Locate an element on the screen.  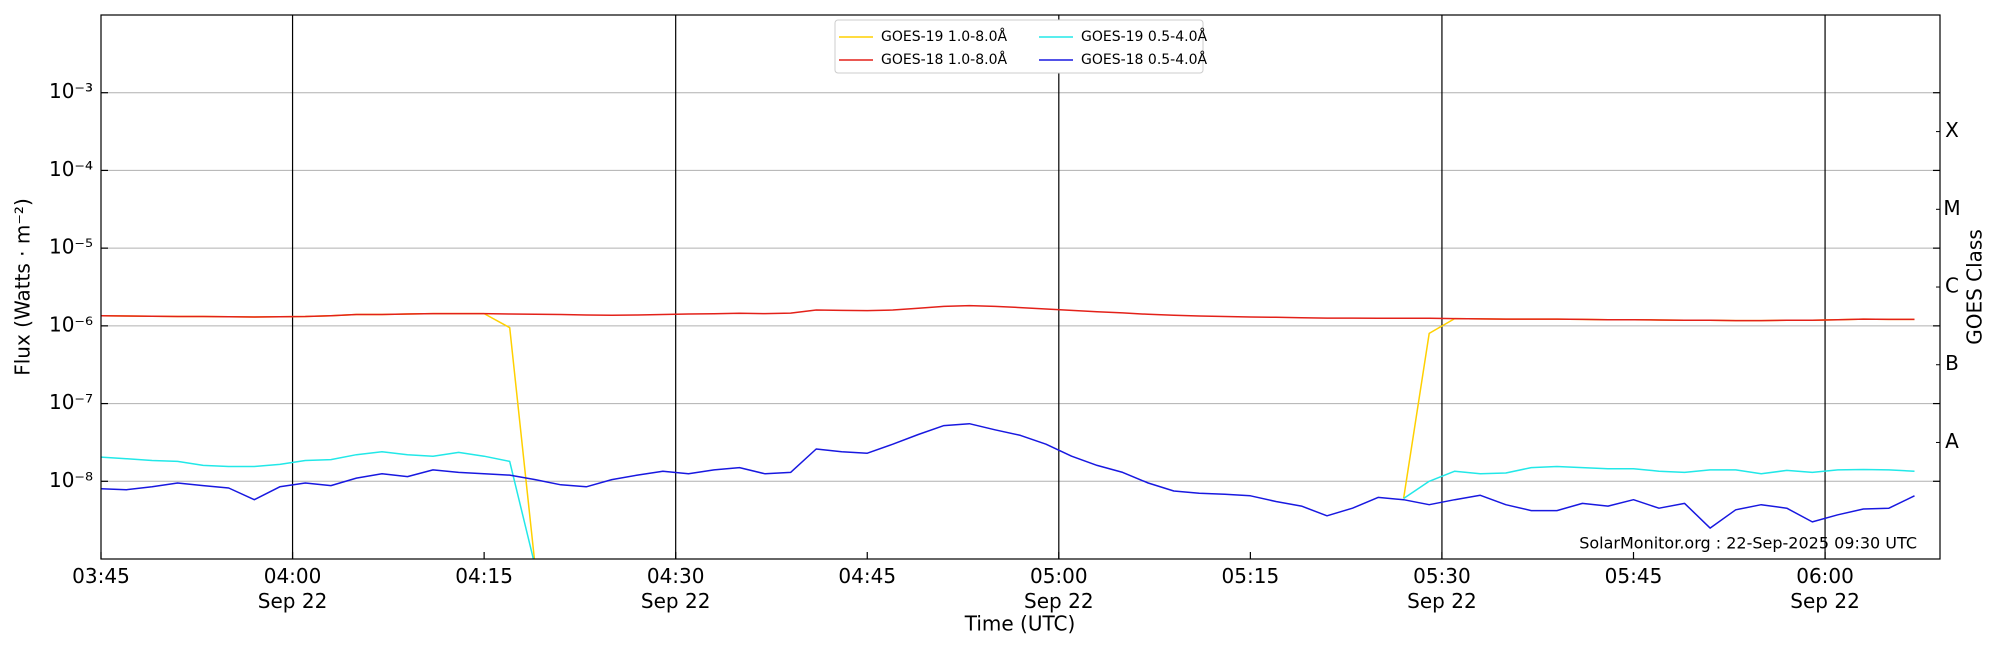
y2-axis-label: GOES Class is located at coordinates (1975, 287).